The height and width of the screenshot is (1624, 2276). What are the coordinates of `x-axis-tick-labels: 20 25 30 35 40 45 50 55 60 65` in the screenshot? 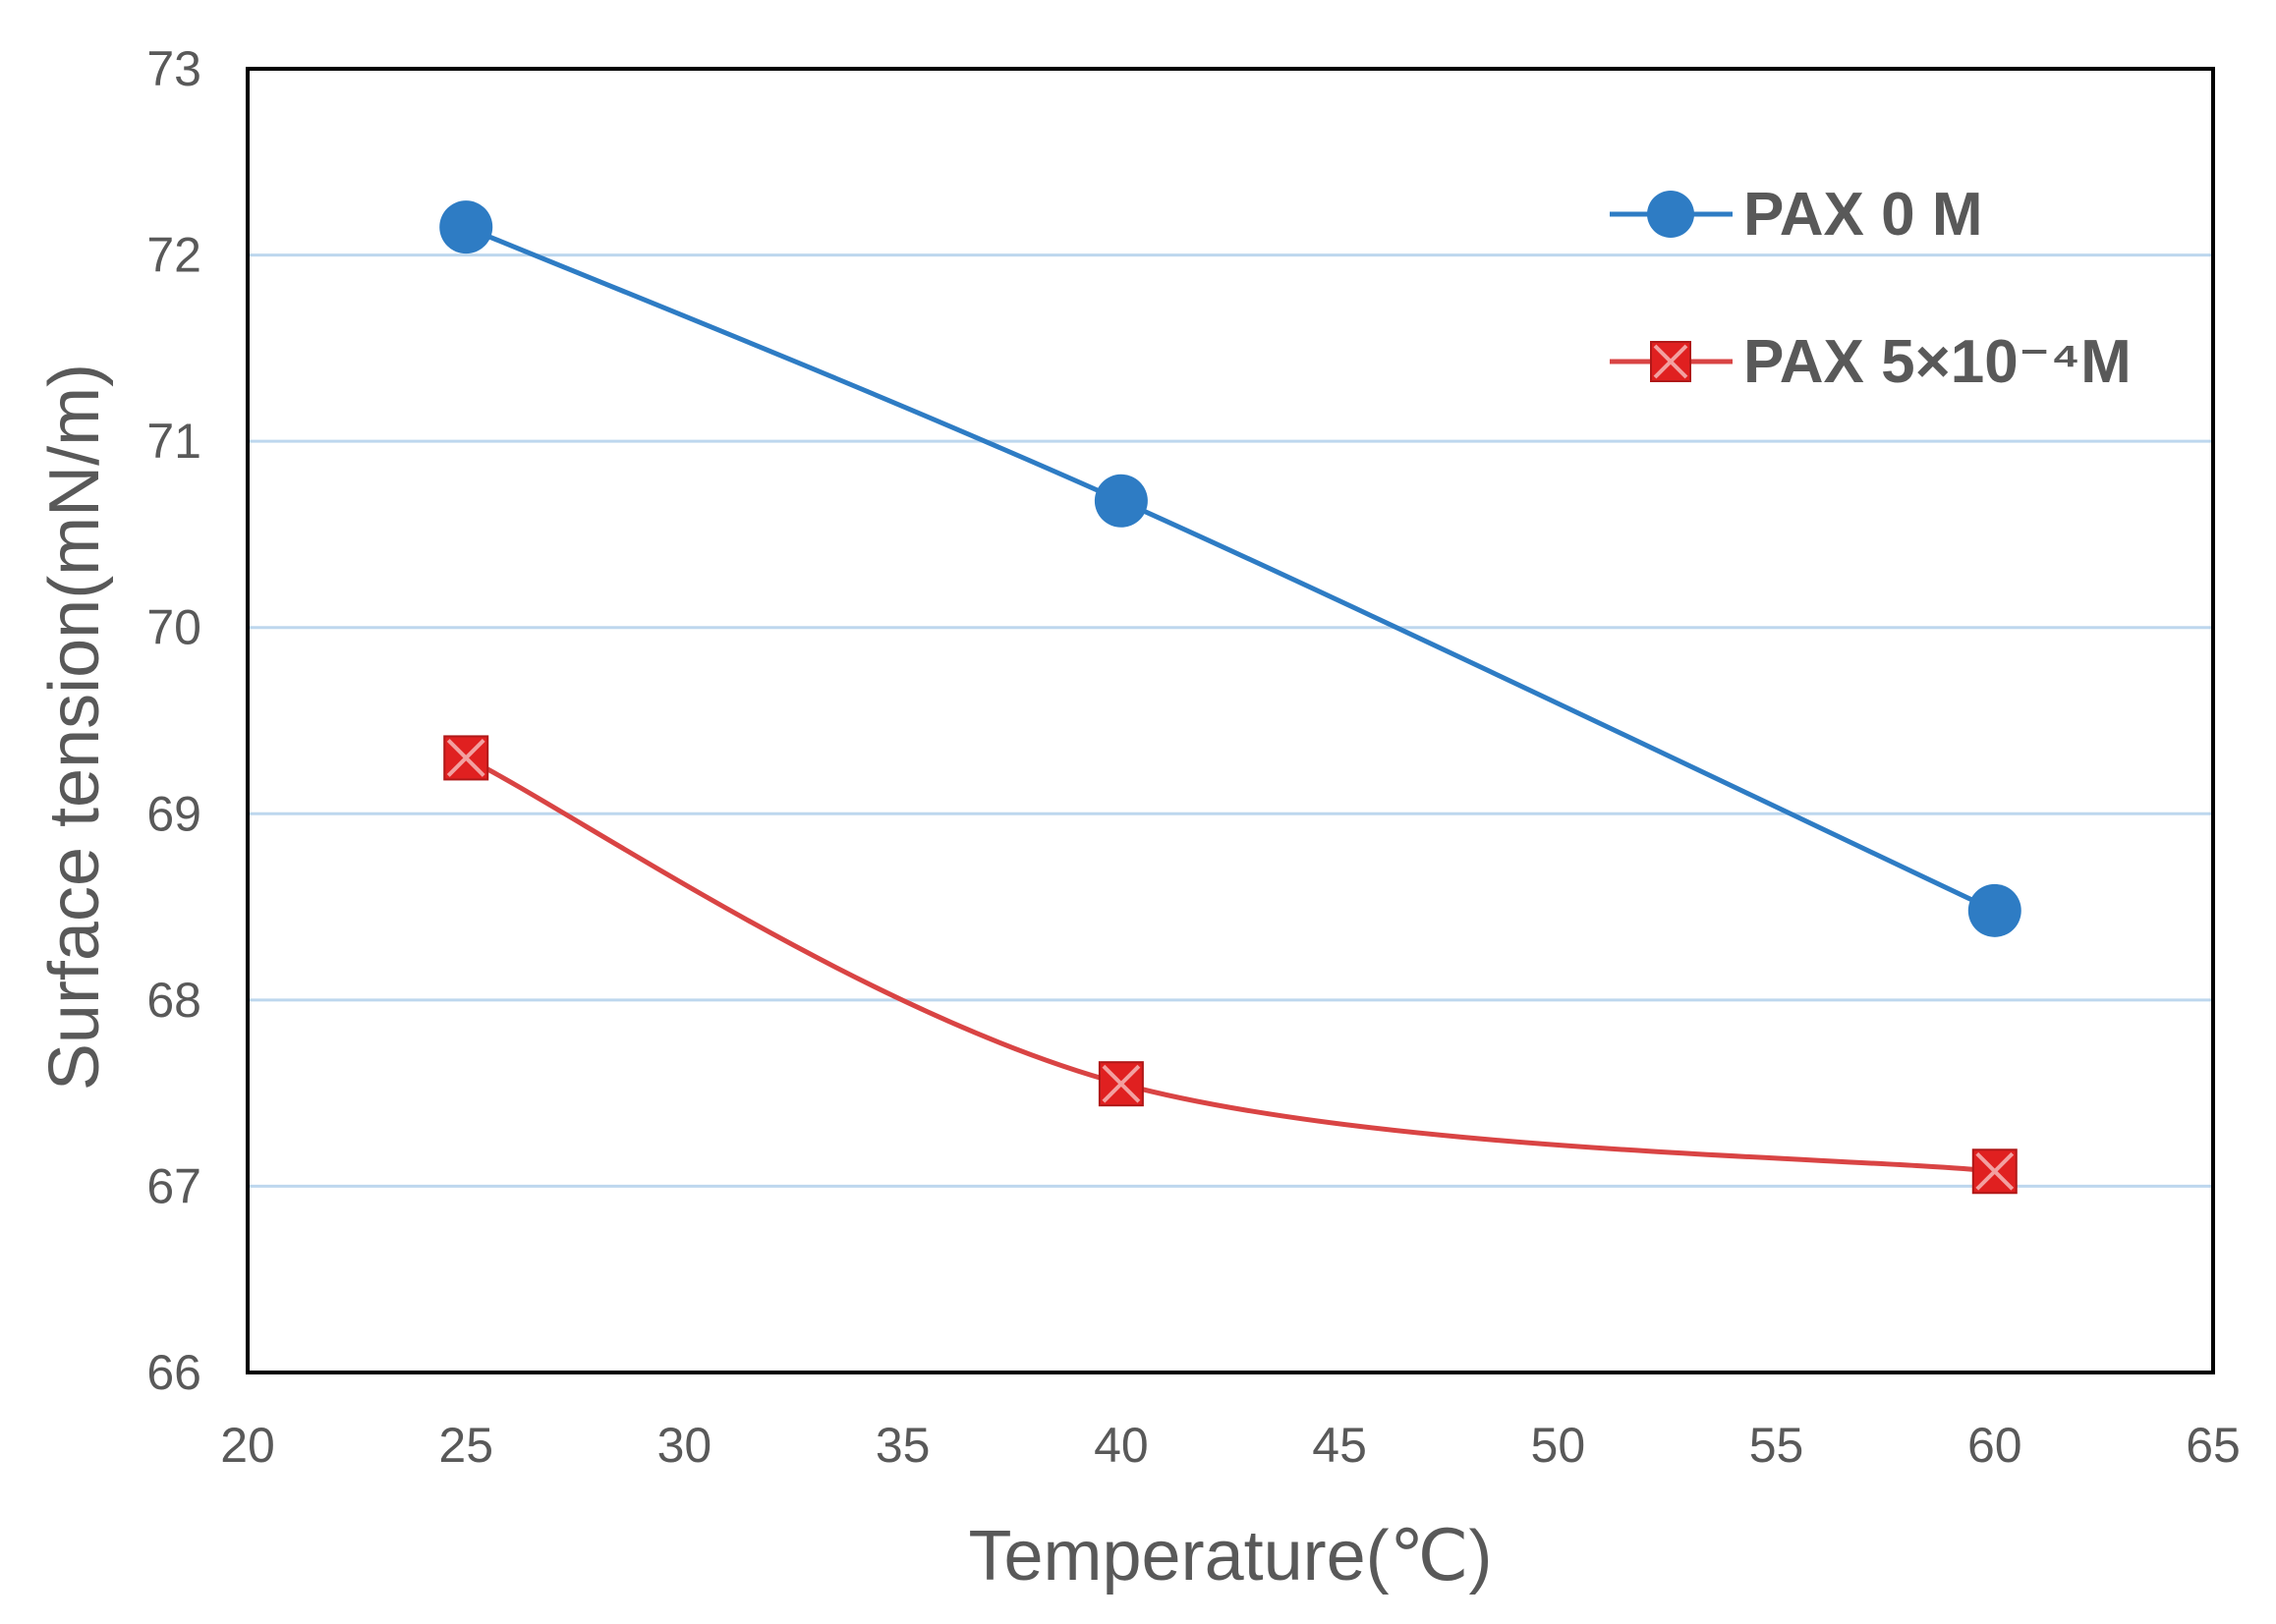 It's located at (1231, 1445).